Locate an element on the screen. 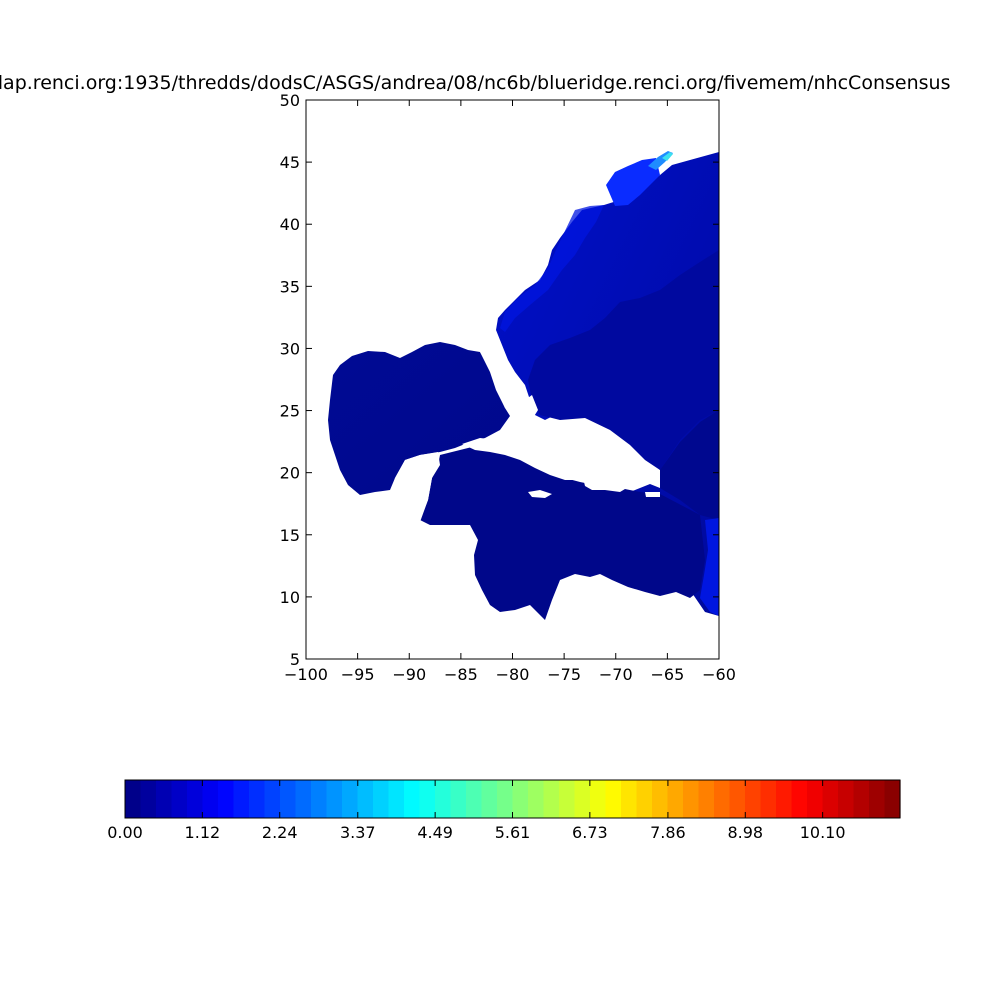 This screenshot has height=1000, width=1000. colorbar-swatches is located at coordinates (513, 799).